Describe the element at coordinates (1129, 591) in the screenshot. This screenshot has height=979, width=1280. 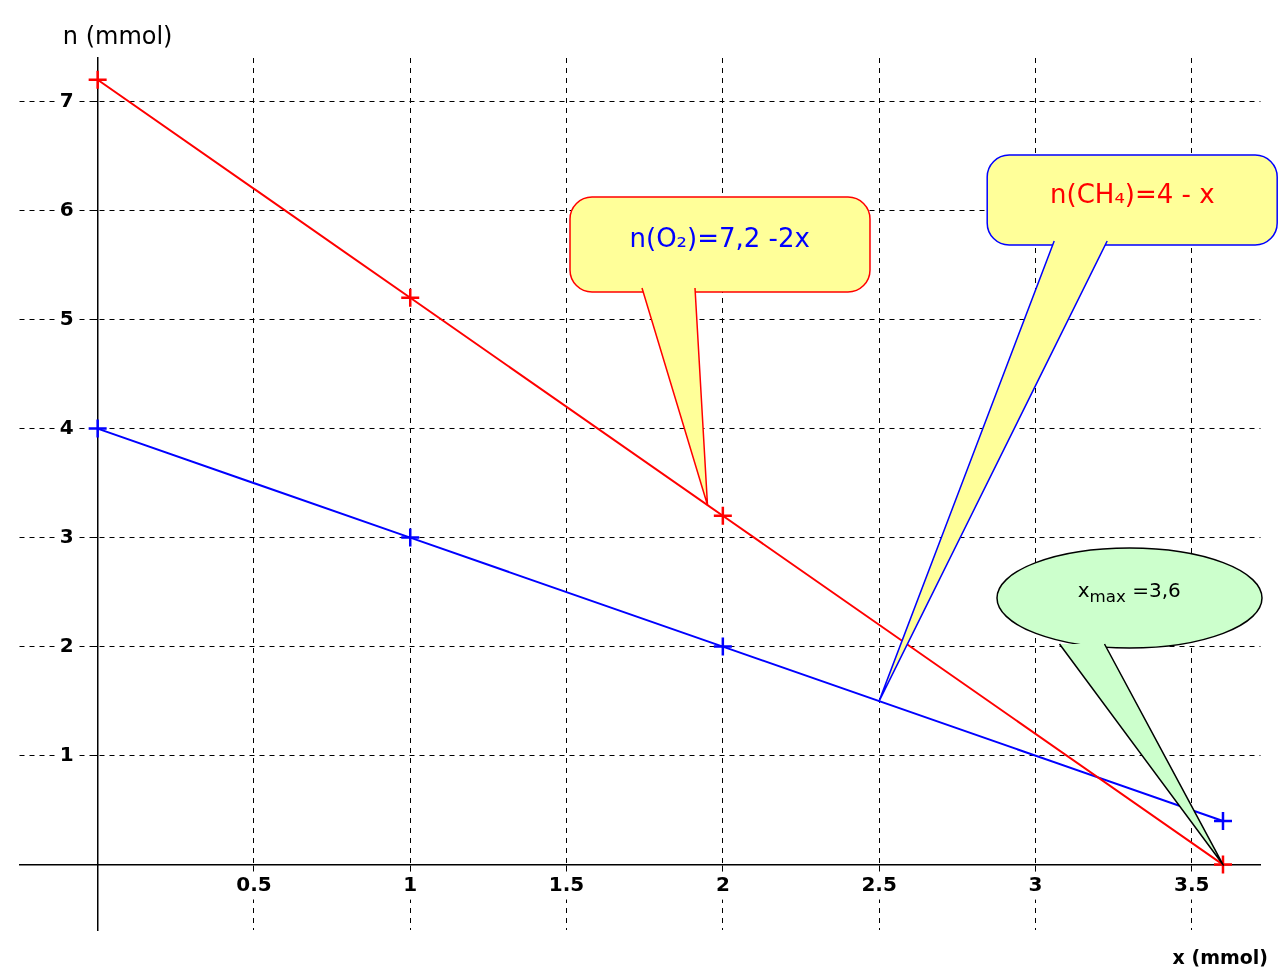
I see `annotation: x$_{max}$ =3,6` at that location.